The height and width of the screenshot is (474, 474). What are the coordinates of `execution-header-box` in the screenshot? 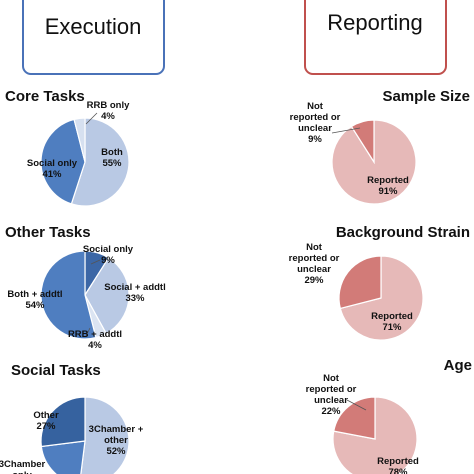 It's located at (93, 37).